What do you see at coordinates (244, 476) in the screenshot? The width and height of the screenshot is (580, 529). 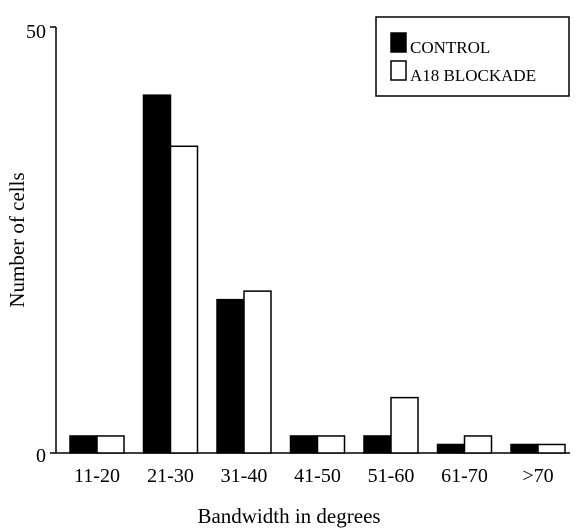 I see `x-tick-label-2: 31-40` at bounding box center [244, 476].